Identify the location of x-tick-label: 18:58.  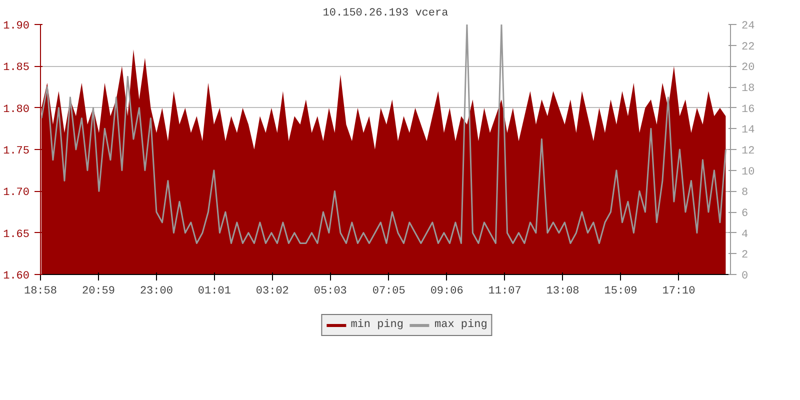
(41, 292).